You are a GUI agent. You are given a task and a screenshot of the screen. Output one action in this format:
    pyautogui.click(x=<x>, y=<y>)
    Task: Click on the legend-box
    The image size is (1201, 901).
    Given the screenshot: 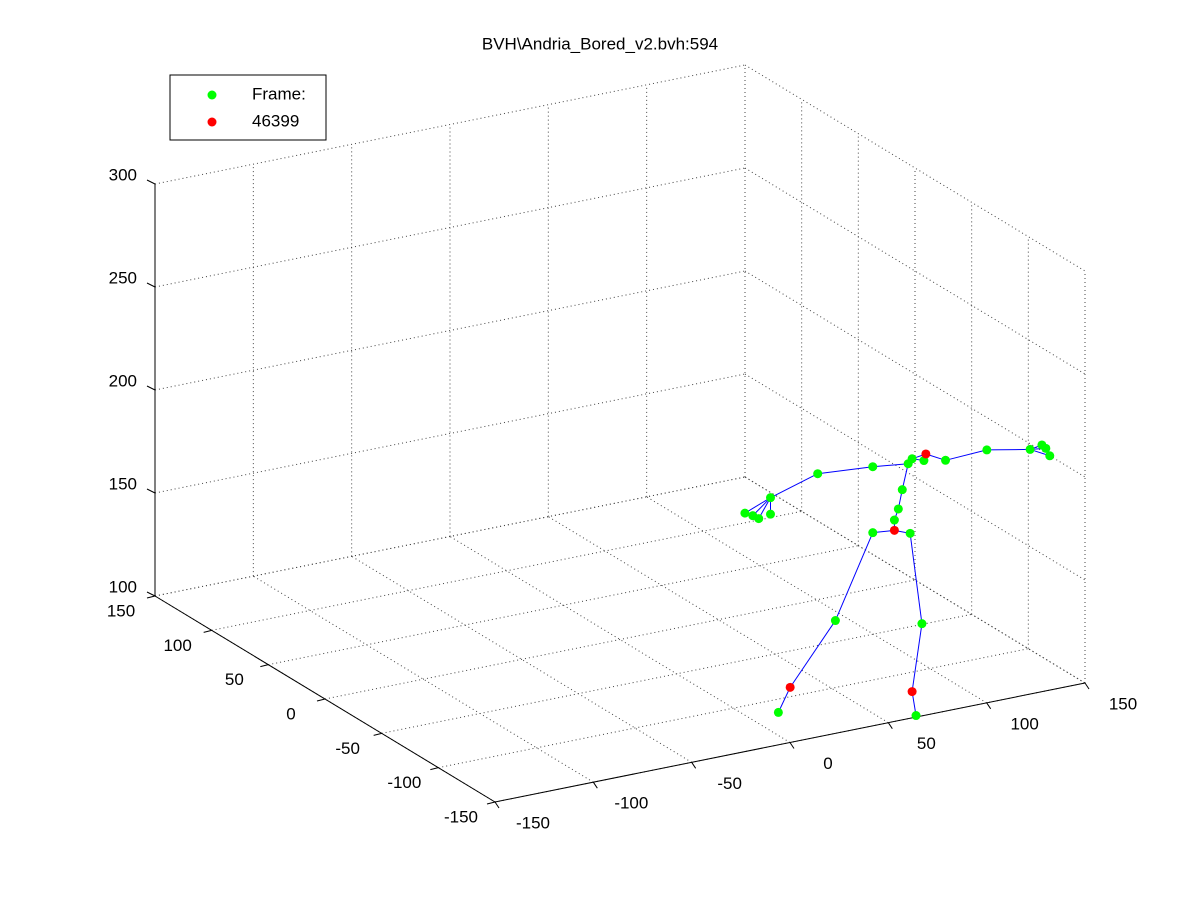 What is the action you would take?
    pyautogui.click(x=248, y=107)
    